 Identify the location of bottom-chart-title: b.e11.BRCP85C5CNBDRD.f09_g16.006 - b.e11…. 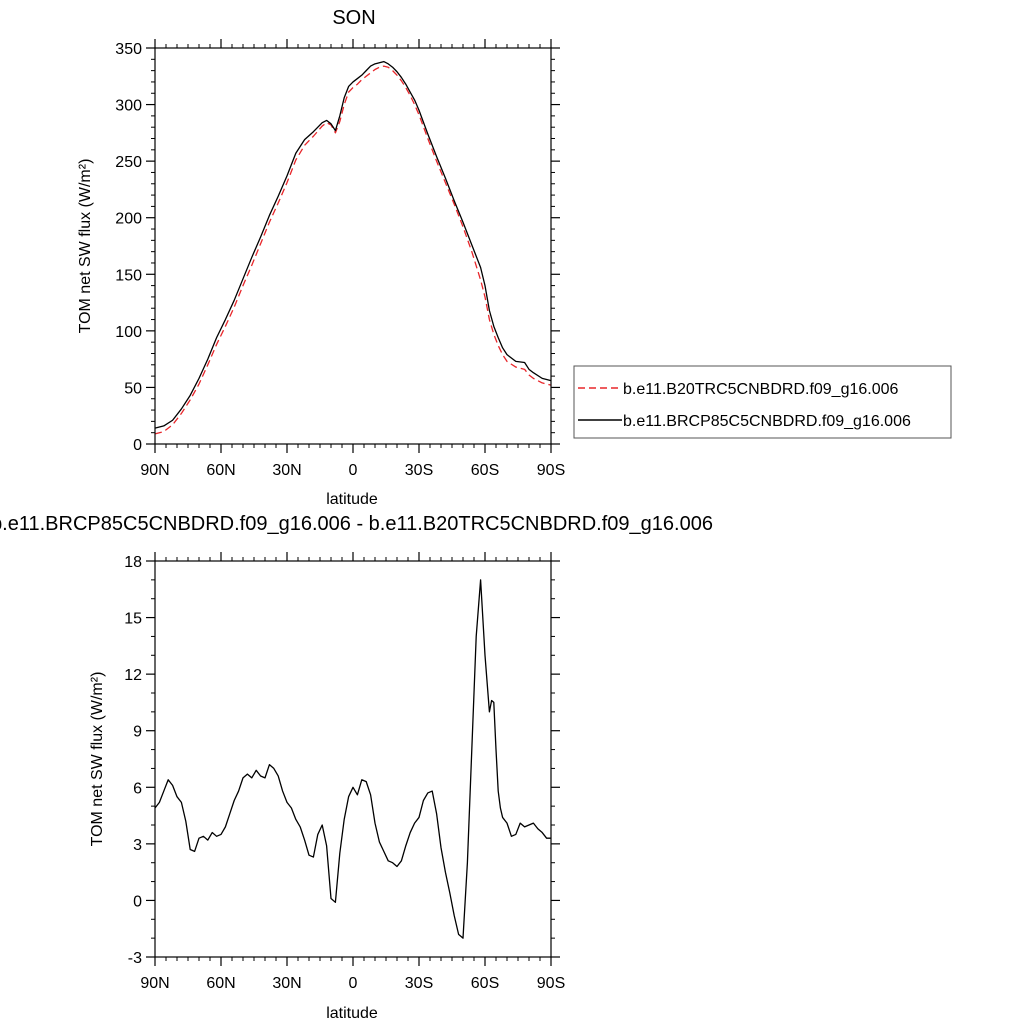
(356, 524).